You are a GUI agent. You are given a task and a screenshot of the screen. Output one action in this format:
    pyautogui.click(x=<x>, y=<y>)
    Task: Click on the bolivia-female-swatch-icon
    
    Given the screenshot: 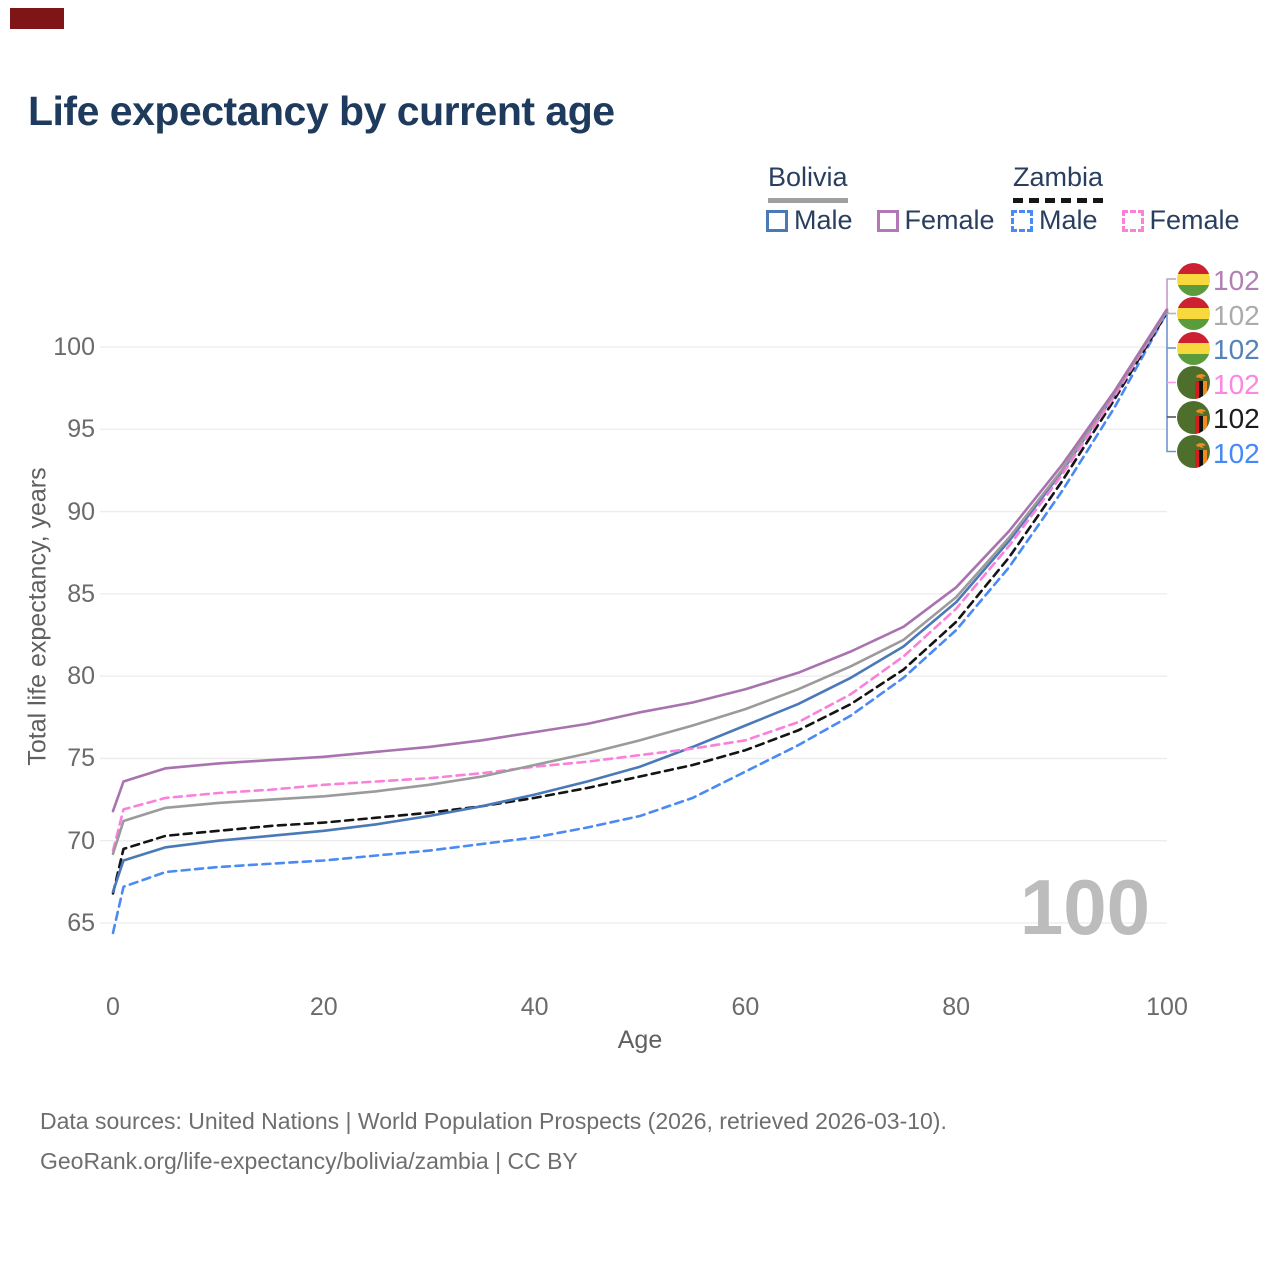 What is the action you would take?
    pyautogui.click(x=887, y=220)
    